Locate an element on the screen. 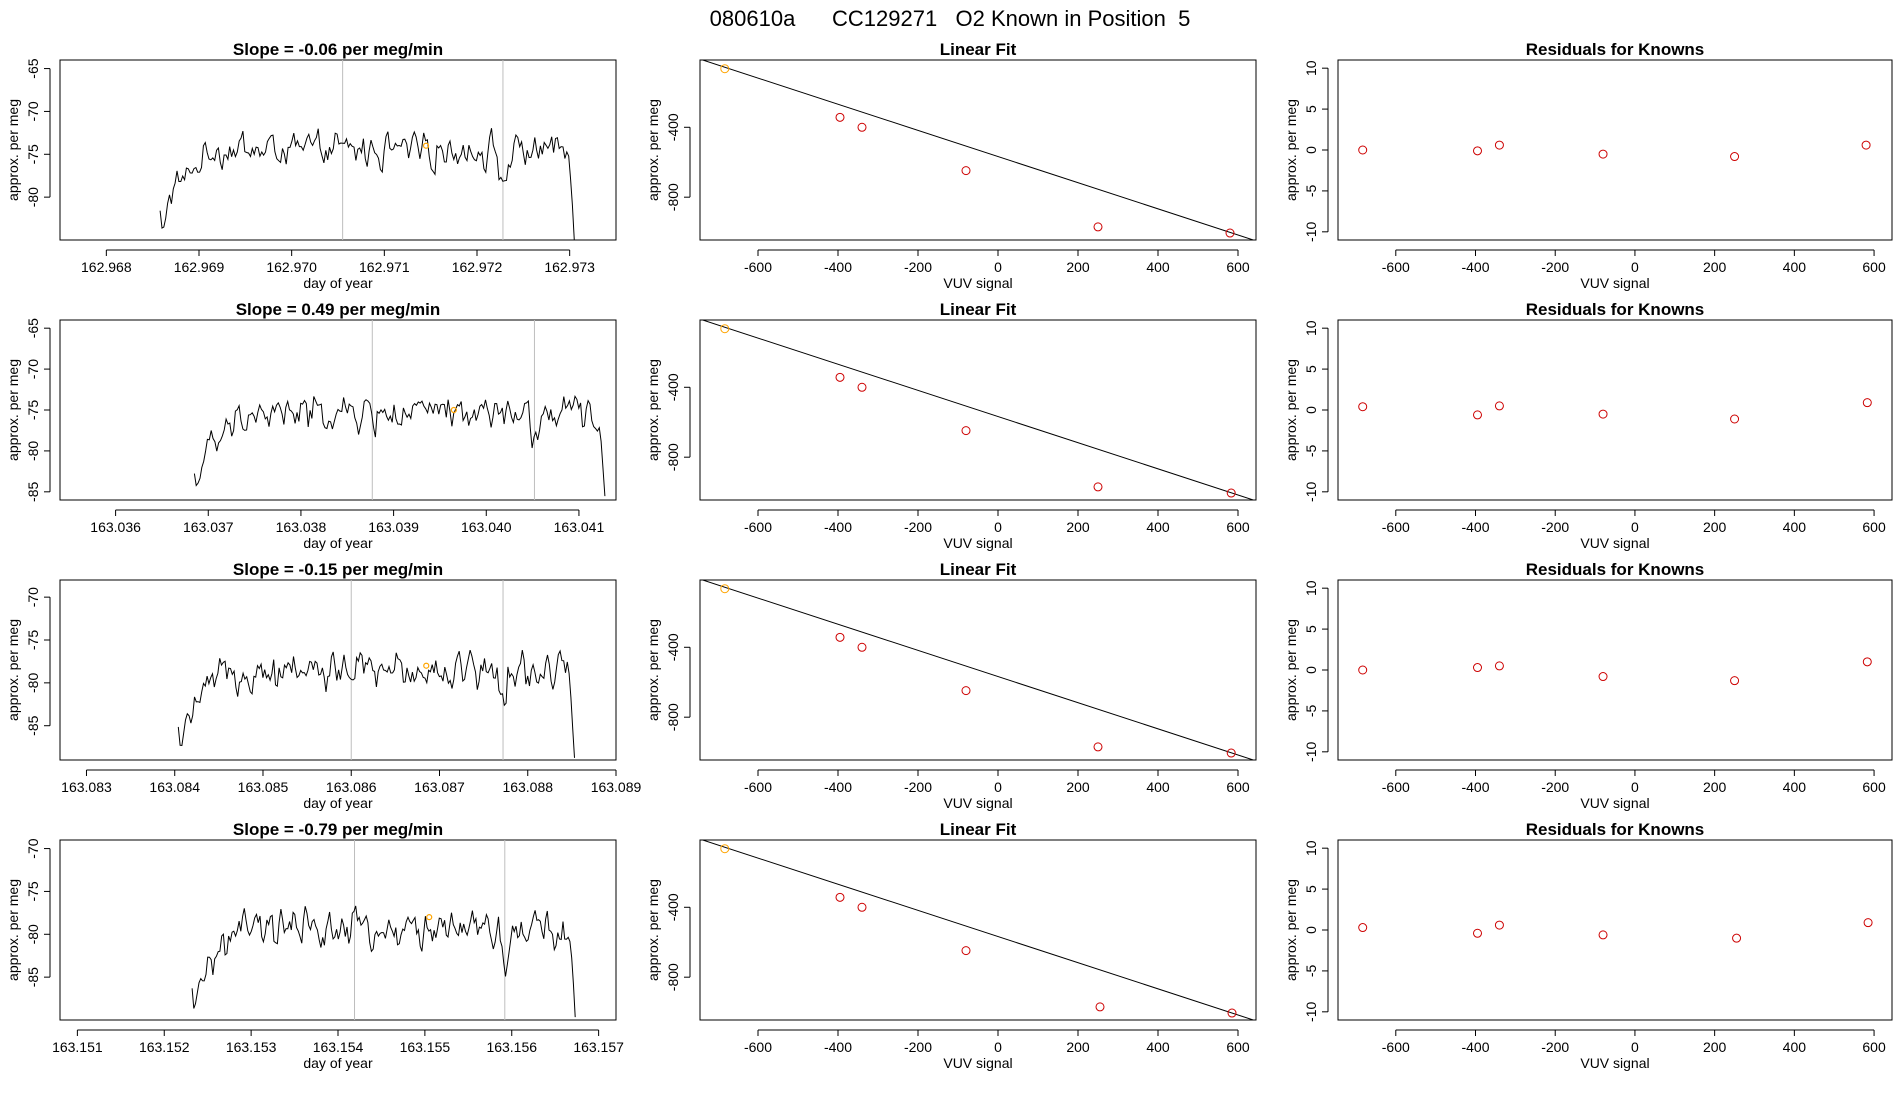  x-axis-label: day of year is located at coordinates (338, 1063).